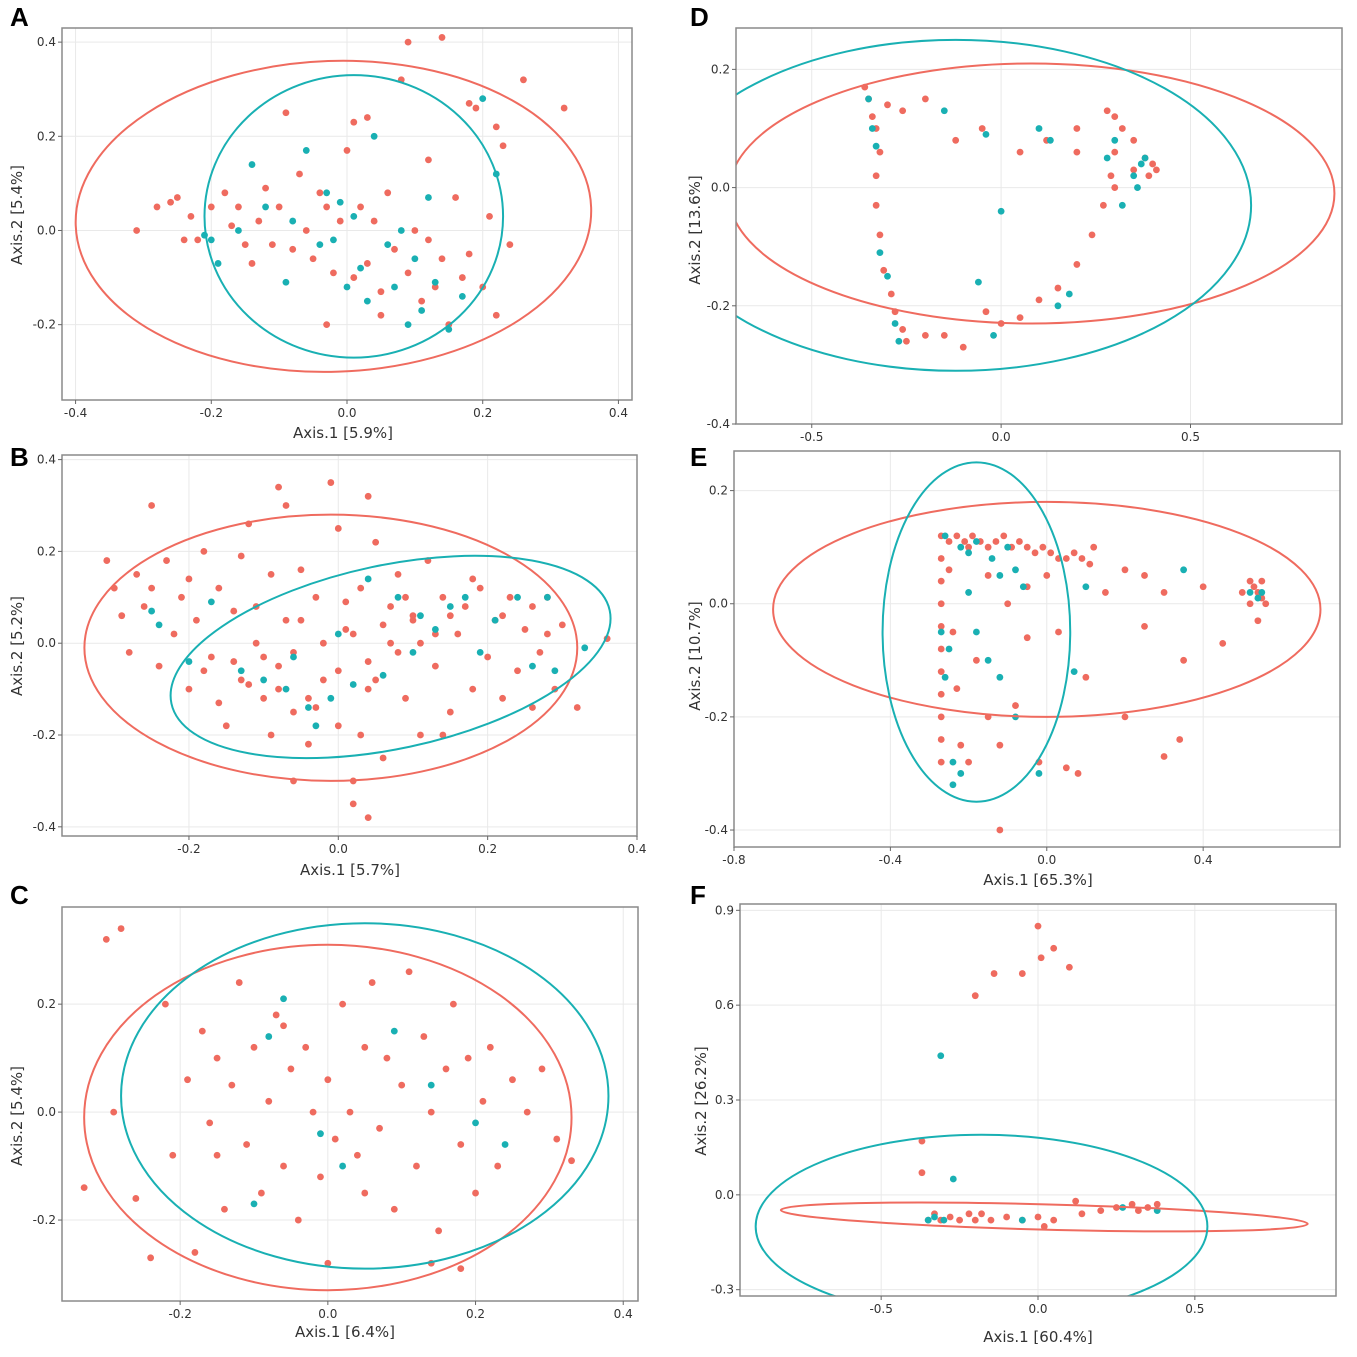 The image size is (1357, 1357). Describe the element at coordinates (1039, 1076) in the screenshot. I see `points-layer` at that location.